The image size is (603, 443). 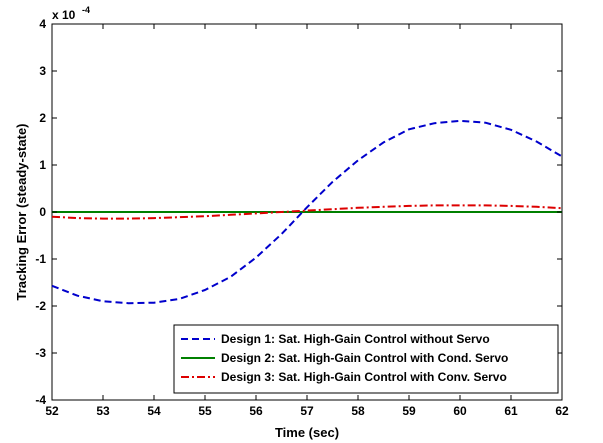 I want to click on y-tick-label: -2, so click(x=40, y=306).